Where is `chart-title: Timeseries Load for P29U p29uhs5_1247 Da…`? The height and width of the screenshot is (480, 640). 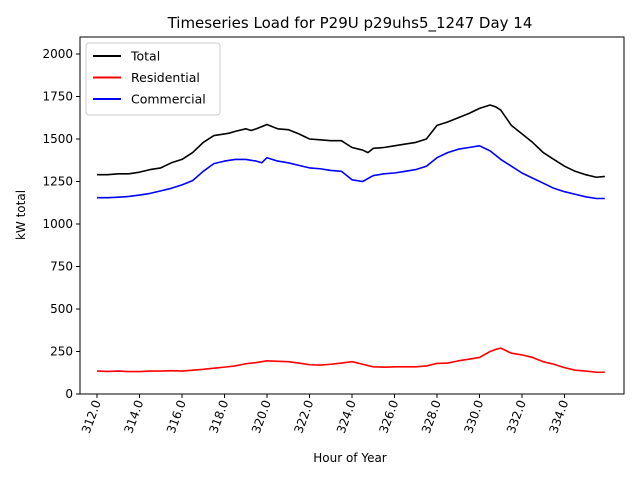
chart-title: Timeseries Load for P29U p29uhs5_1247 Da… is located at coordinates (350, 23).